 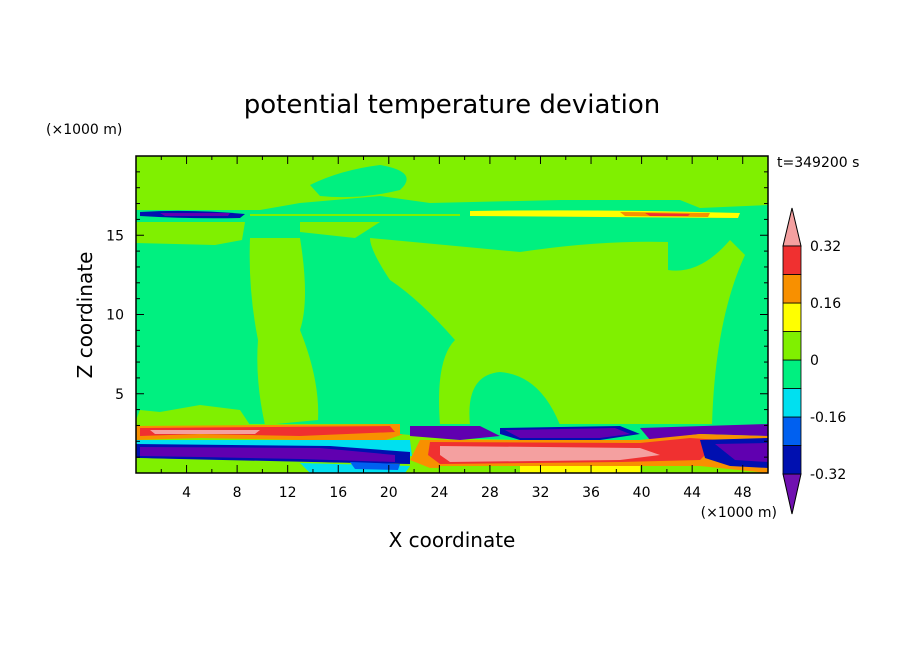 I want to click on field-bl-pink-right, so click(x=550, y=454).